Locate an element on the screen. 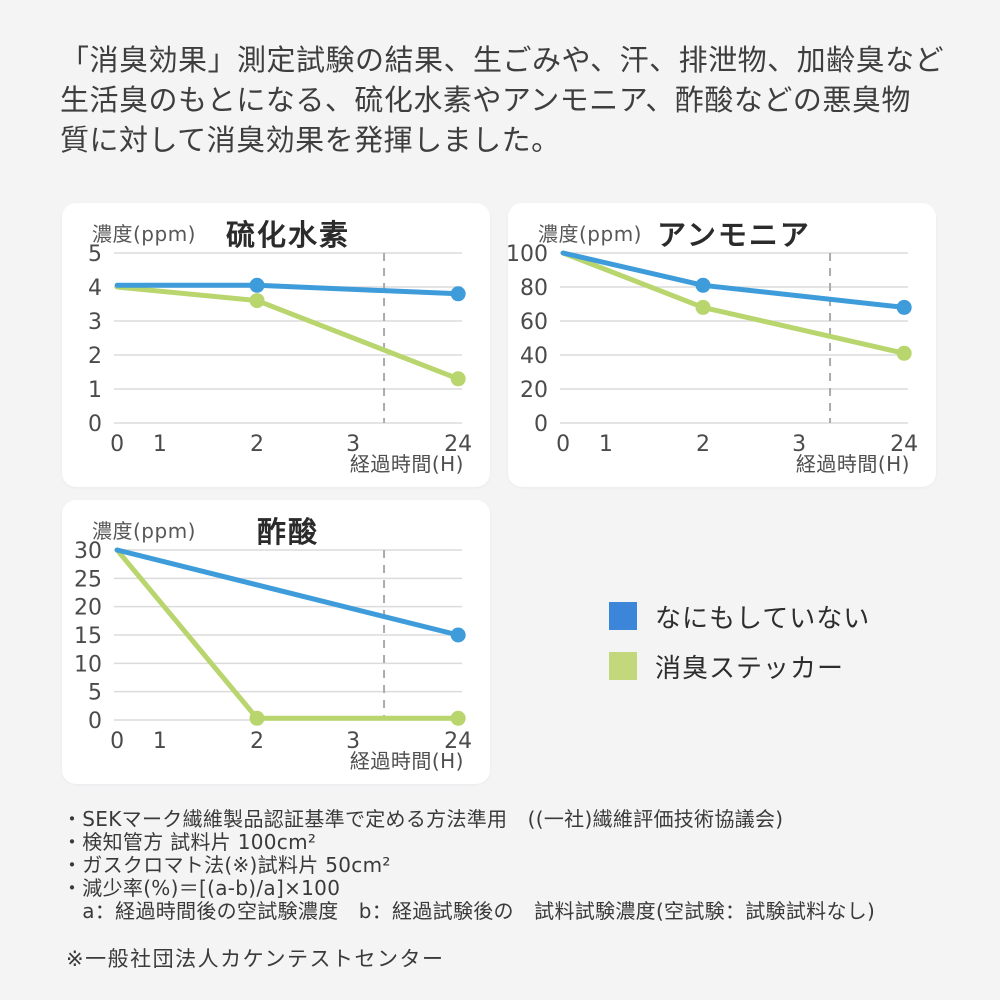  y-tick-label: 100 is located at coordinates (528, 254).